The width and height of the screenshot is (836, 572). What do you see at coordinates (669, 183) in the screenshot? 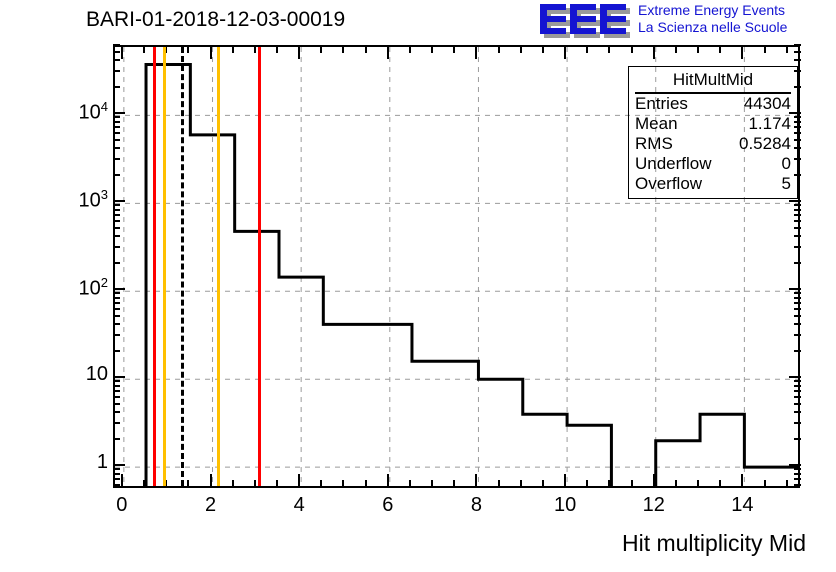
I see `stats-key: Overflow` at bounding box center [669, 183].